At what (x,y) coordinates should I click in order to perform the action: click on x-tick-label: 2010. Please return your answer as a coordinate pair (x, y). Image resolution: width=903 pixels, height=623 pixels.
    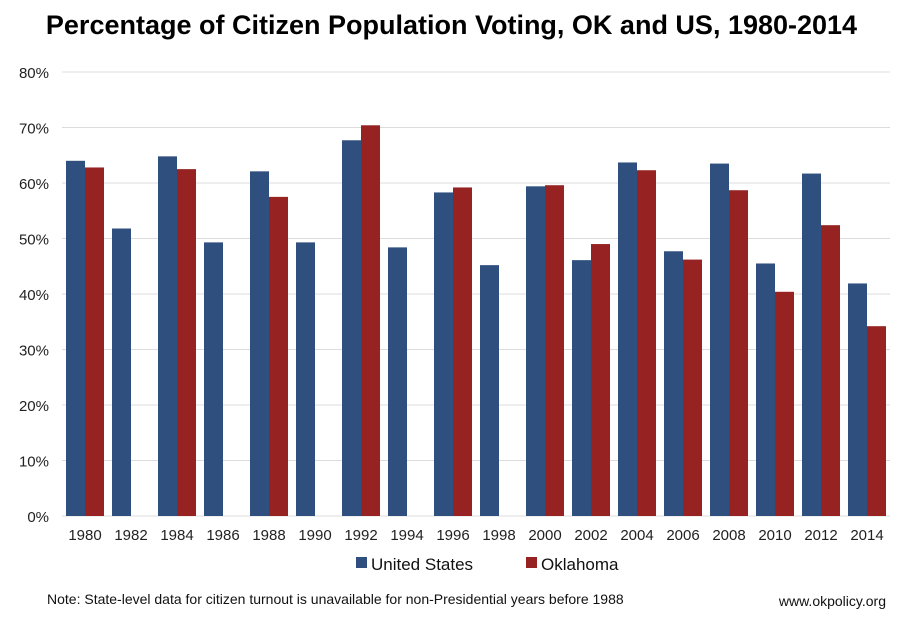
    Looking at the image, I should click on (774, 535).